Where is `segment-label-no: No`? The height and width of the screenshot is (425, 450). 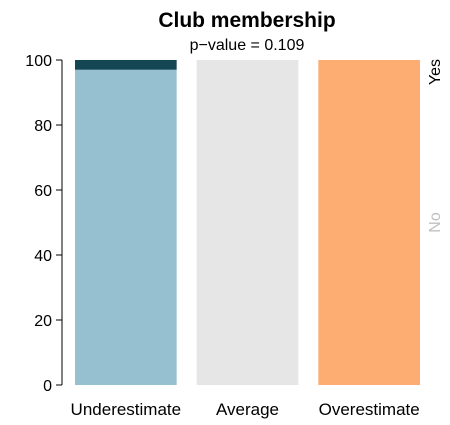
segment-label-no: No is located at coordinates (435, 222).